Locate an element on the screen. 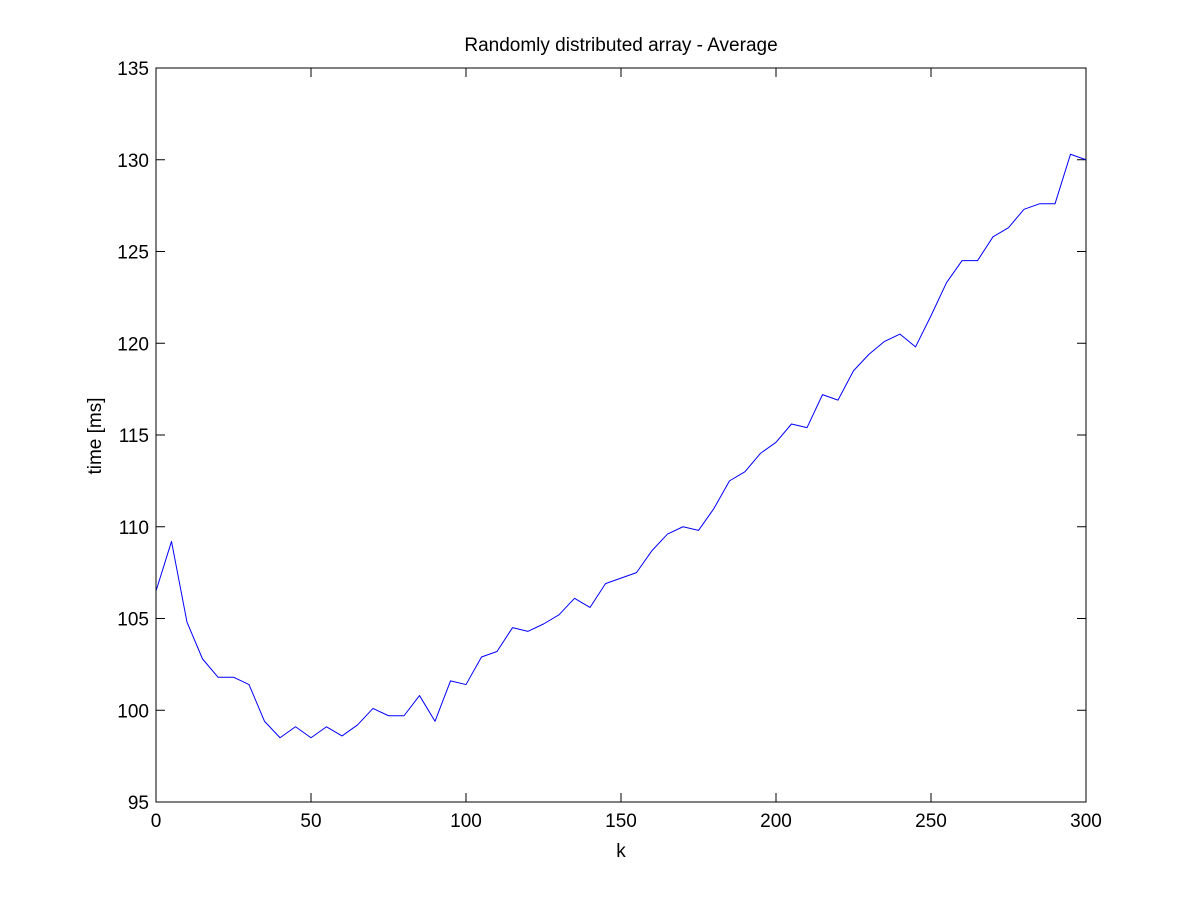 The height and width of the screenshot is (901, 1201). y-tick-label: 120 is located at coordinates (133, 344).